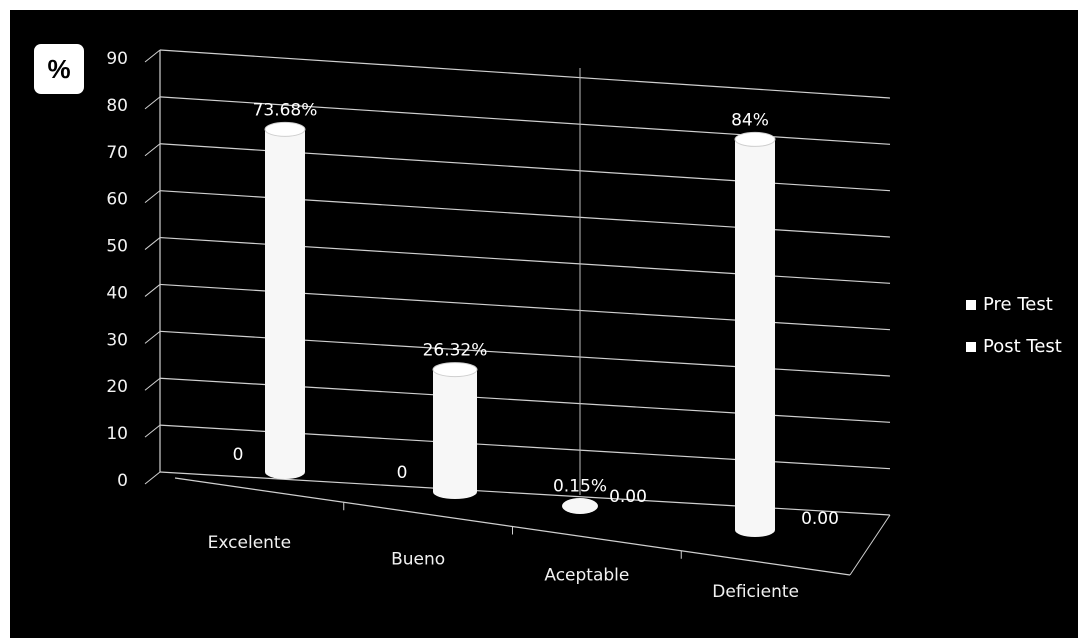 The height and width of the screenshot is (641, 1088). I want to click on x-category-label: Deficiente, so click(755, 592).